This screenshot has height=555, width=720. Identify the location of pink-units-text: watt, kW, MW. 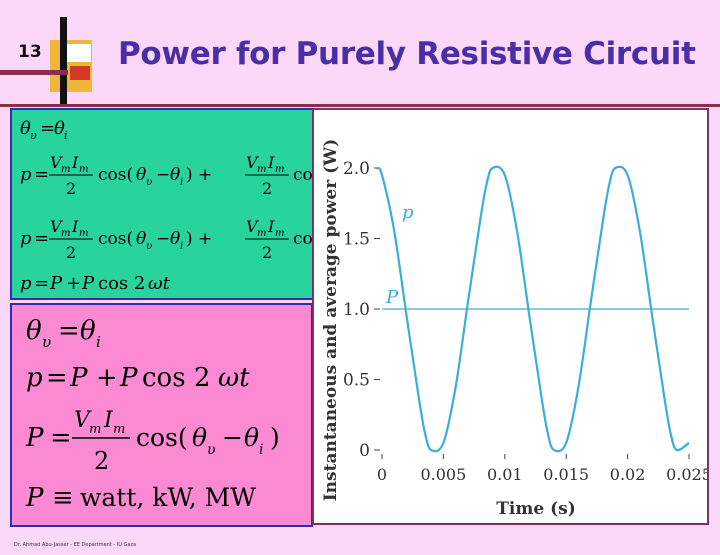
(168, 497).